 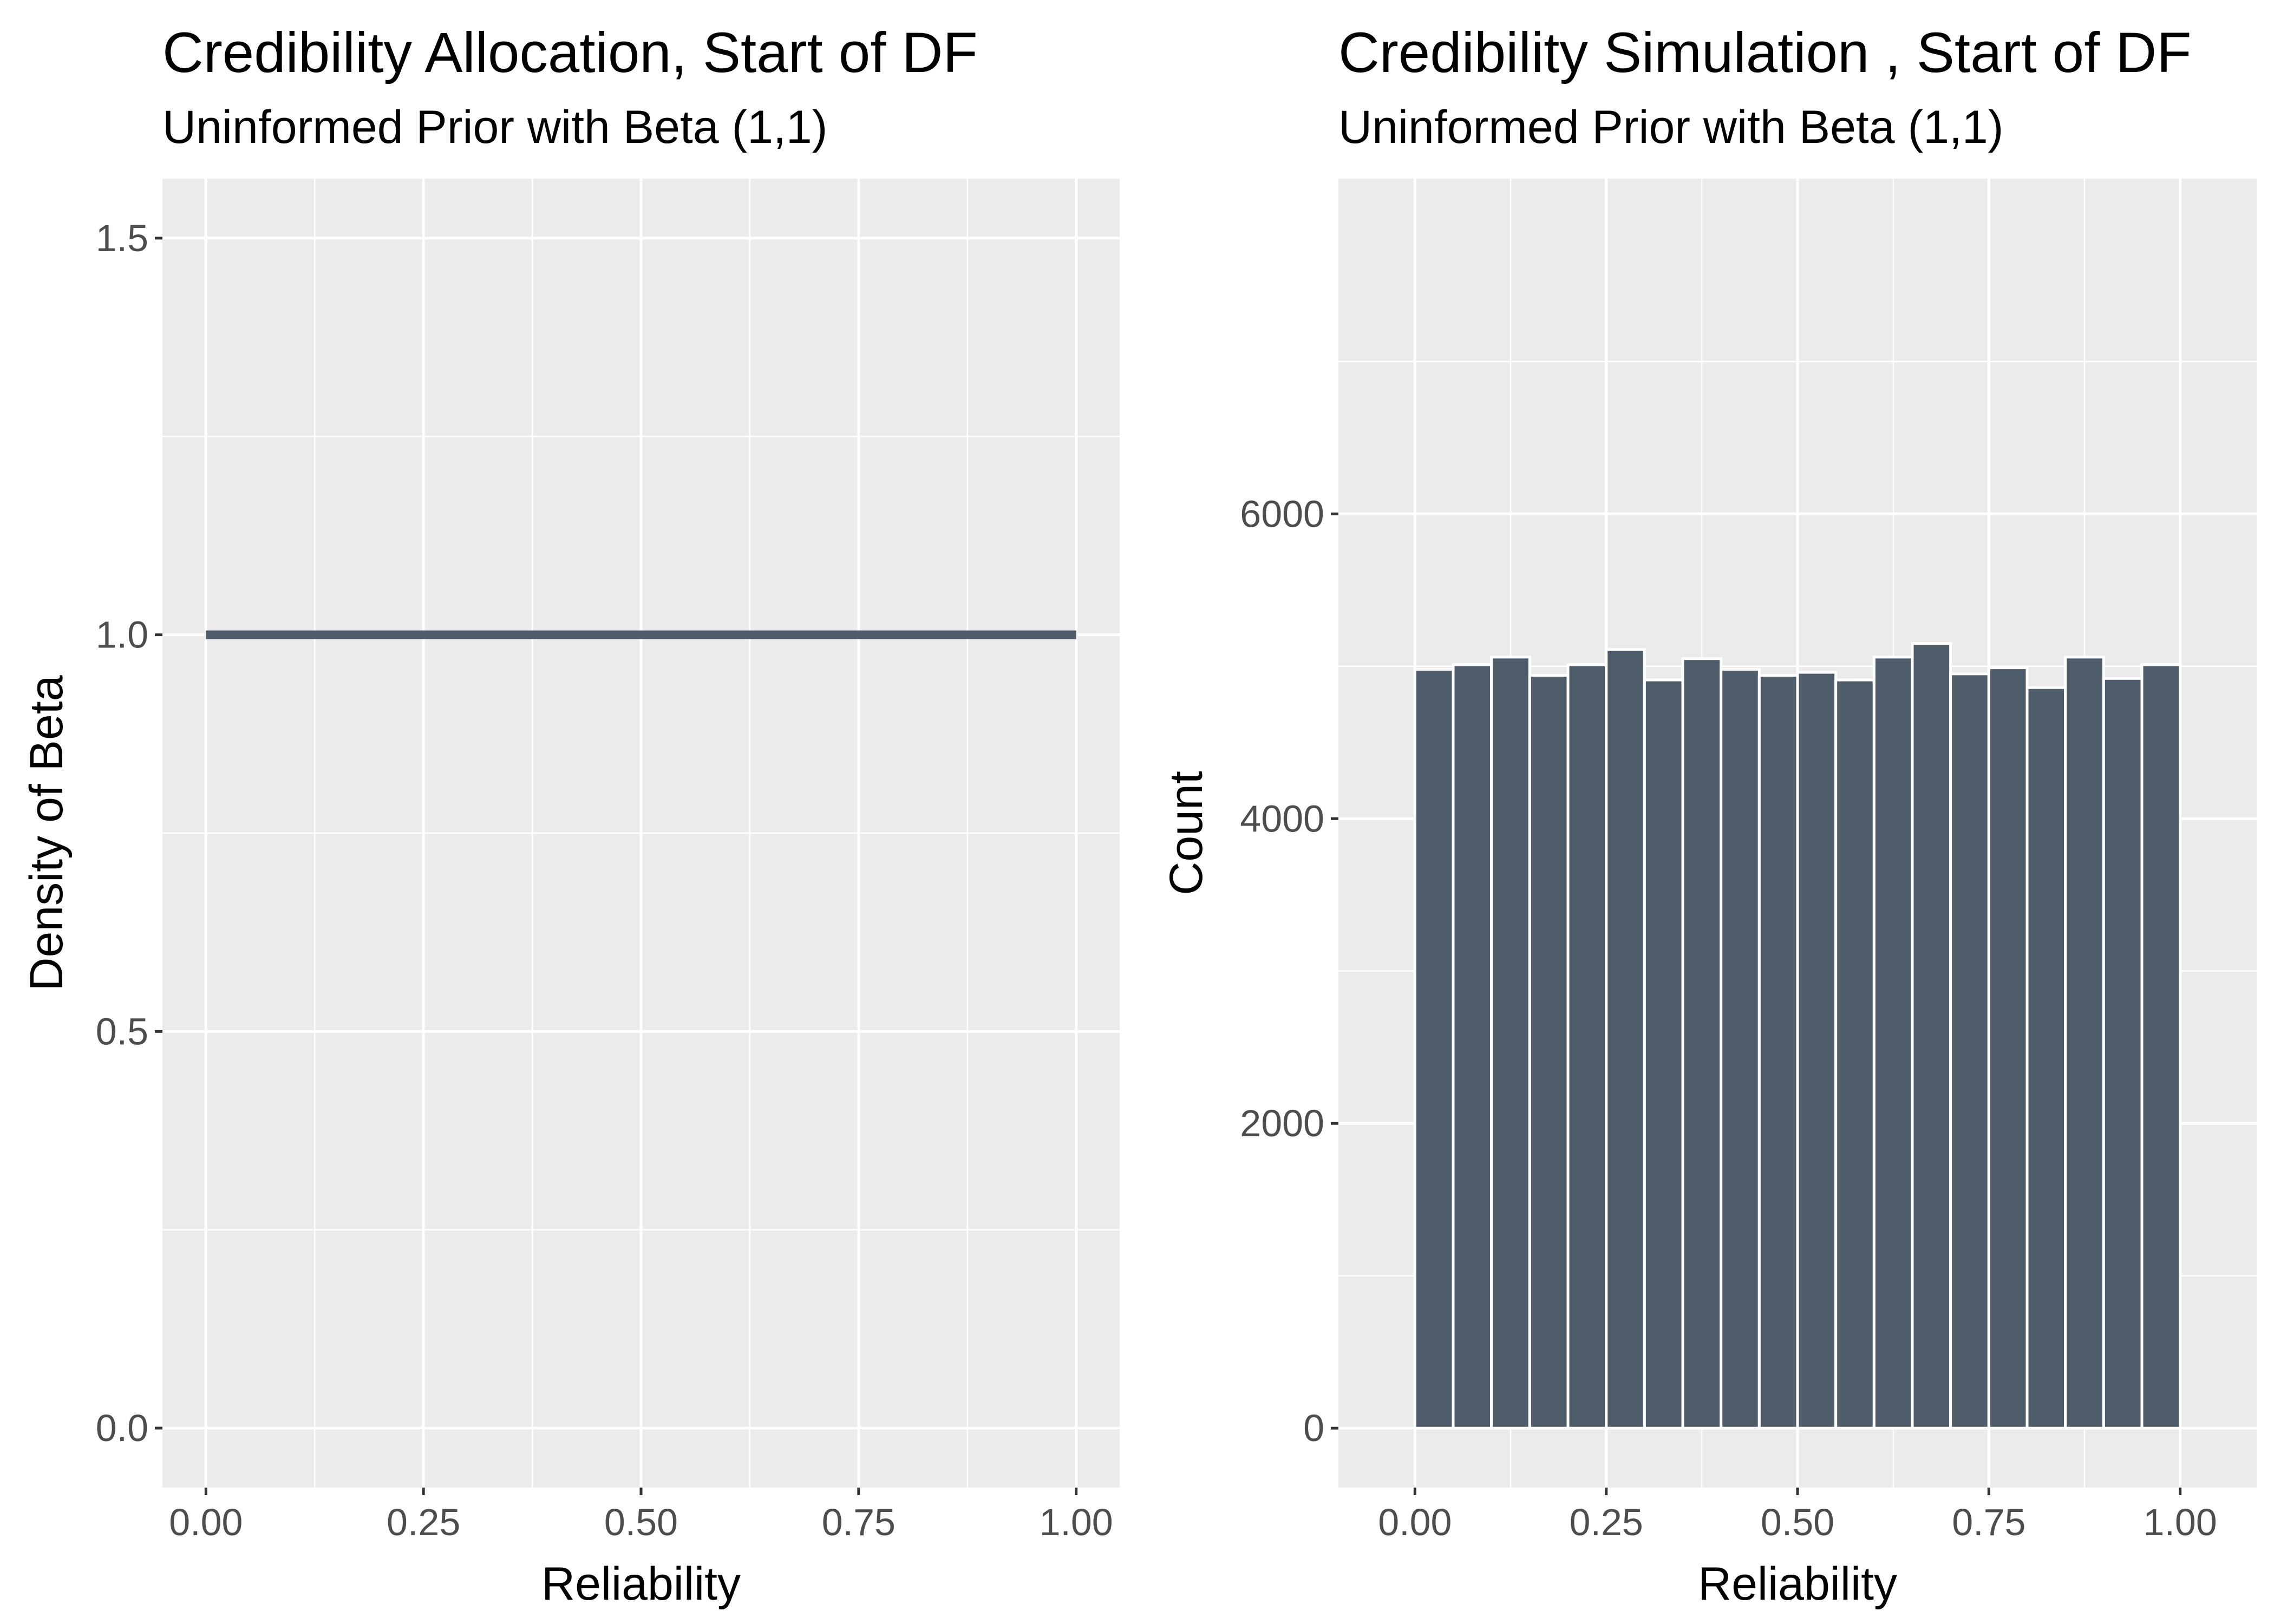 I want to click on y-tick-label: 6000, so click(x=1282, y=514).